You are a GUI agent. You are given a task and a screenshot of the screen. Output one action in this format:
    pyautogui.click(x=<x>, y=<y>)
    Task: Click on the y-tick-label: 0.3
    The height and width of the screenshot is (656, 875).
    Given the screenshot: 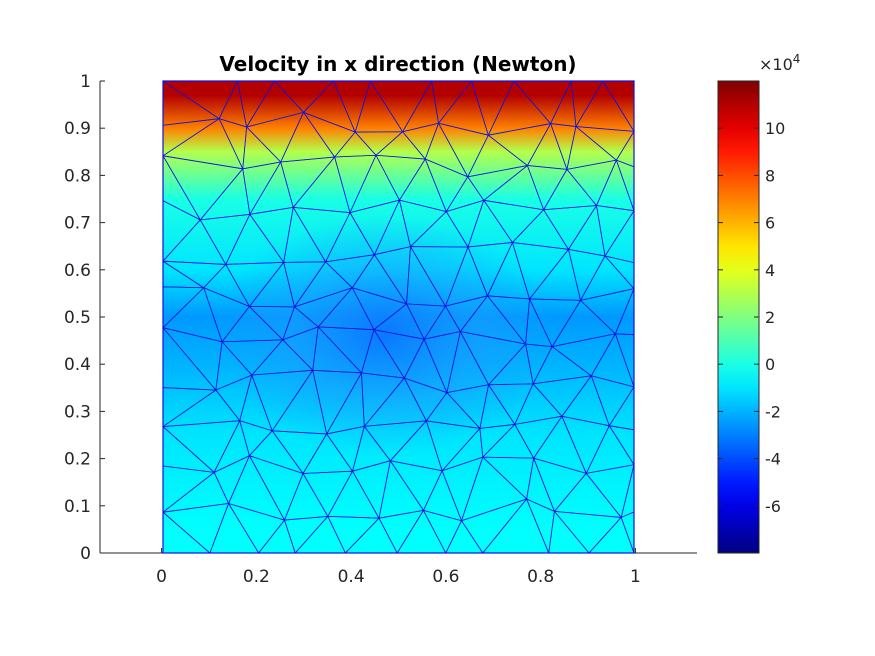 What is the action you would take?
    pyautogui.click(x=77, y=412)
    